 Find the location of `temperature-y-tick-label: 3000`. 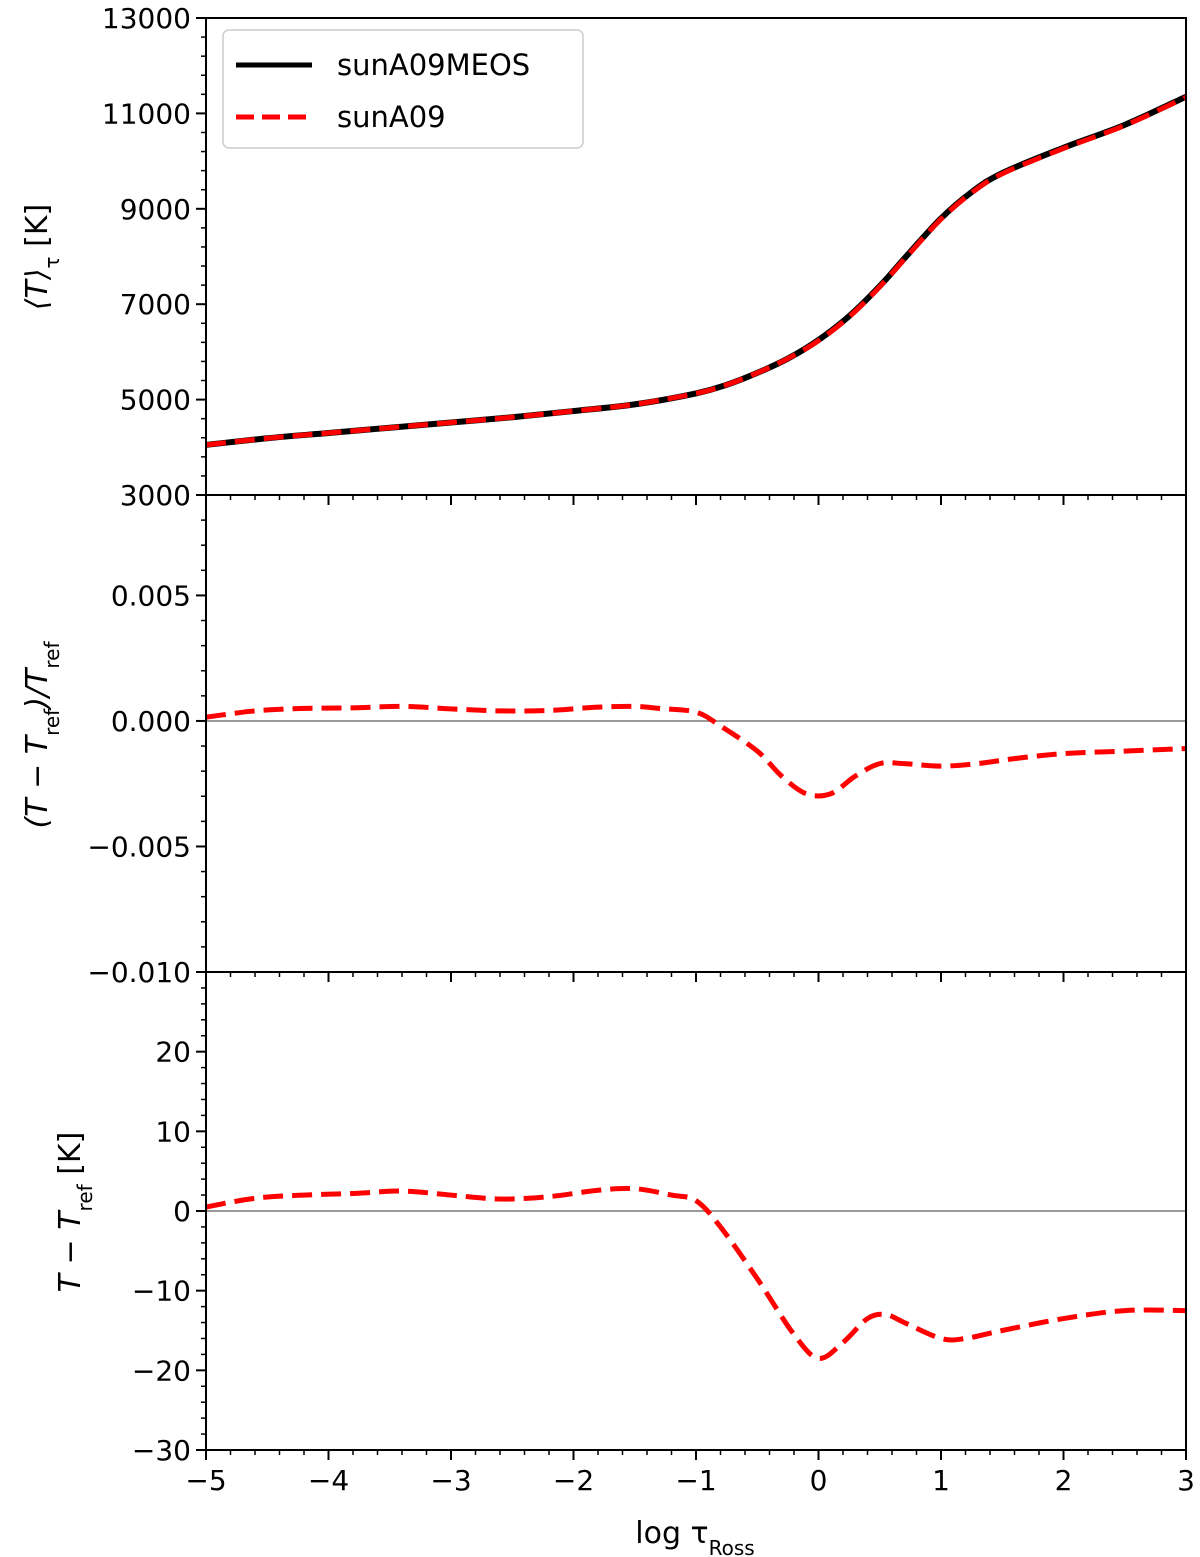

temperature-y-tick-label: 3000 is located at coordinates (155, 495).